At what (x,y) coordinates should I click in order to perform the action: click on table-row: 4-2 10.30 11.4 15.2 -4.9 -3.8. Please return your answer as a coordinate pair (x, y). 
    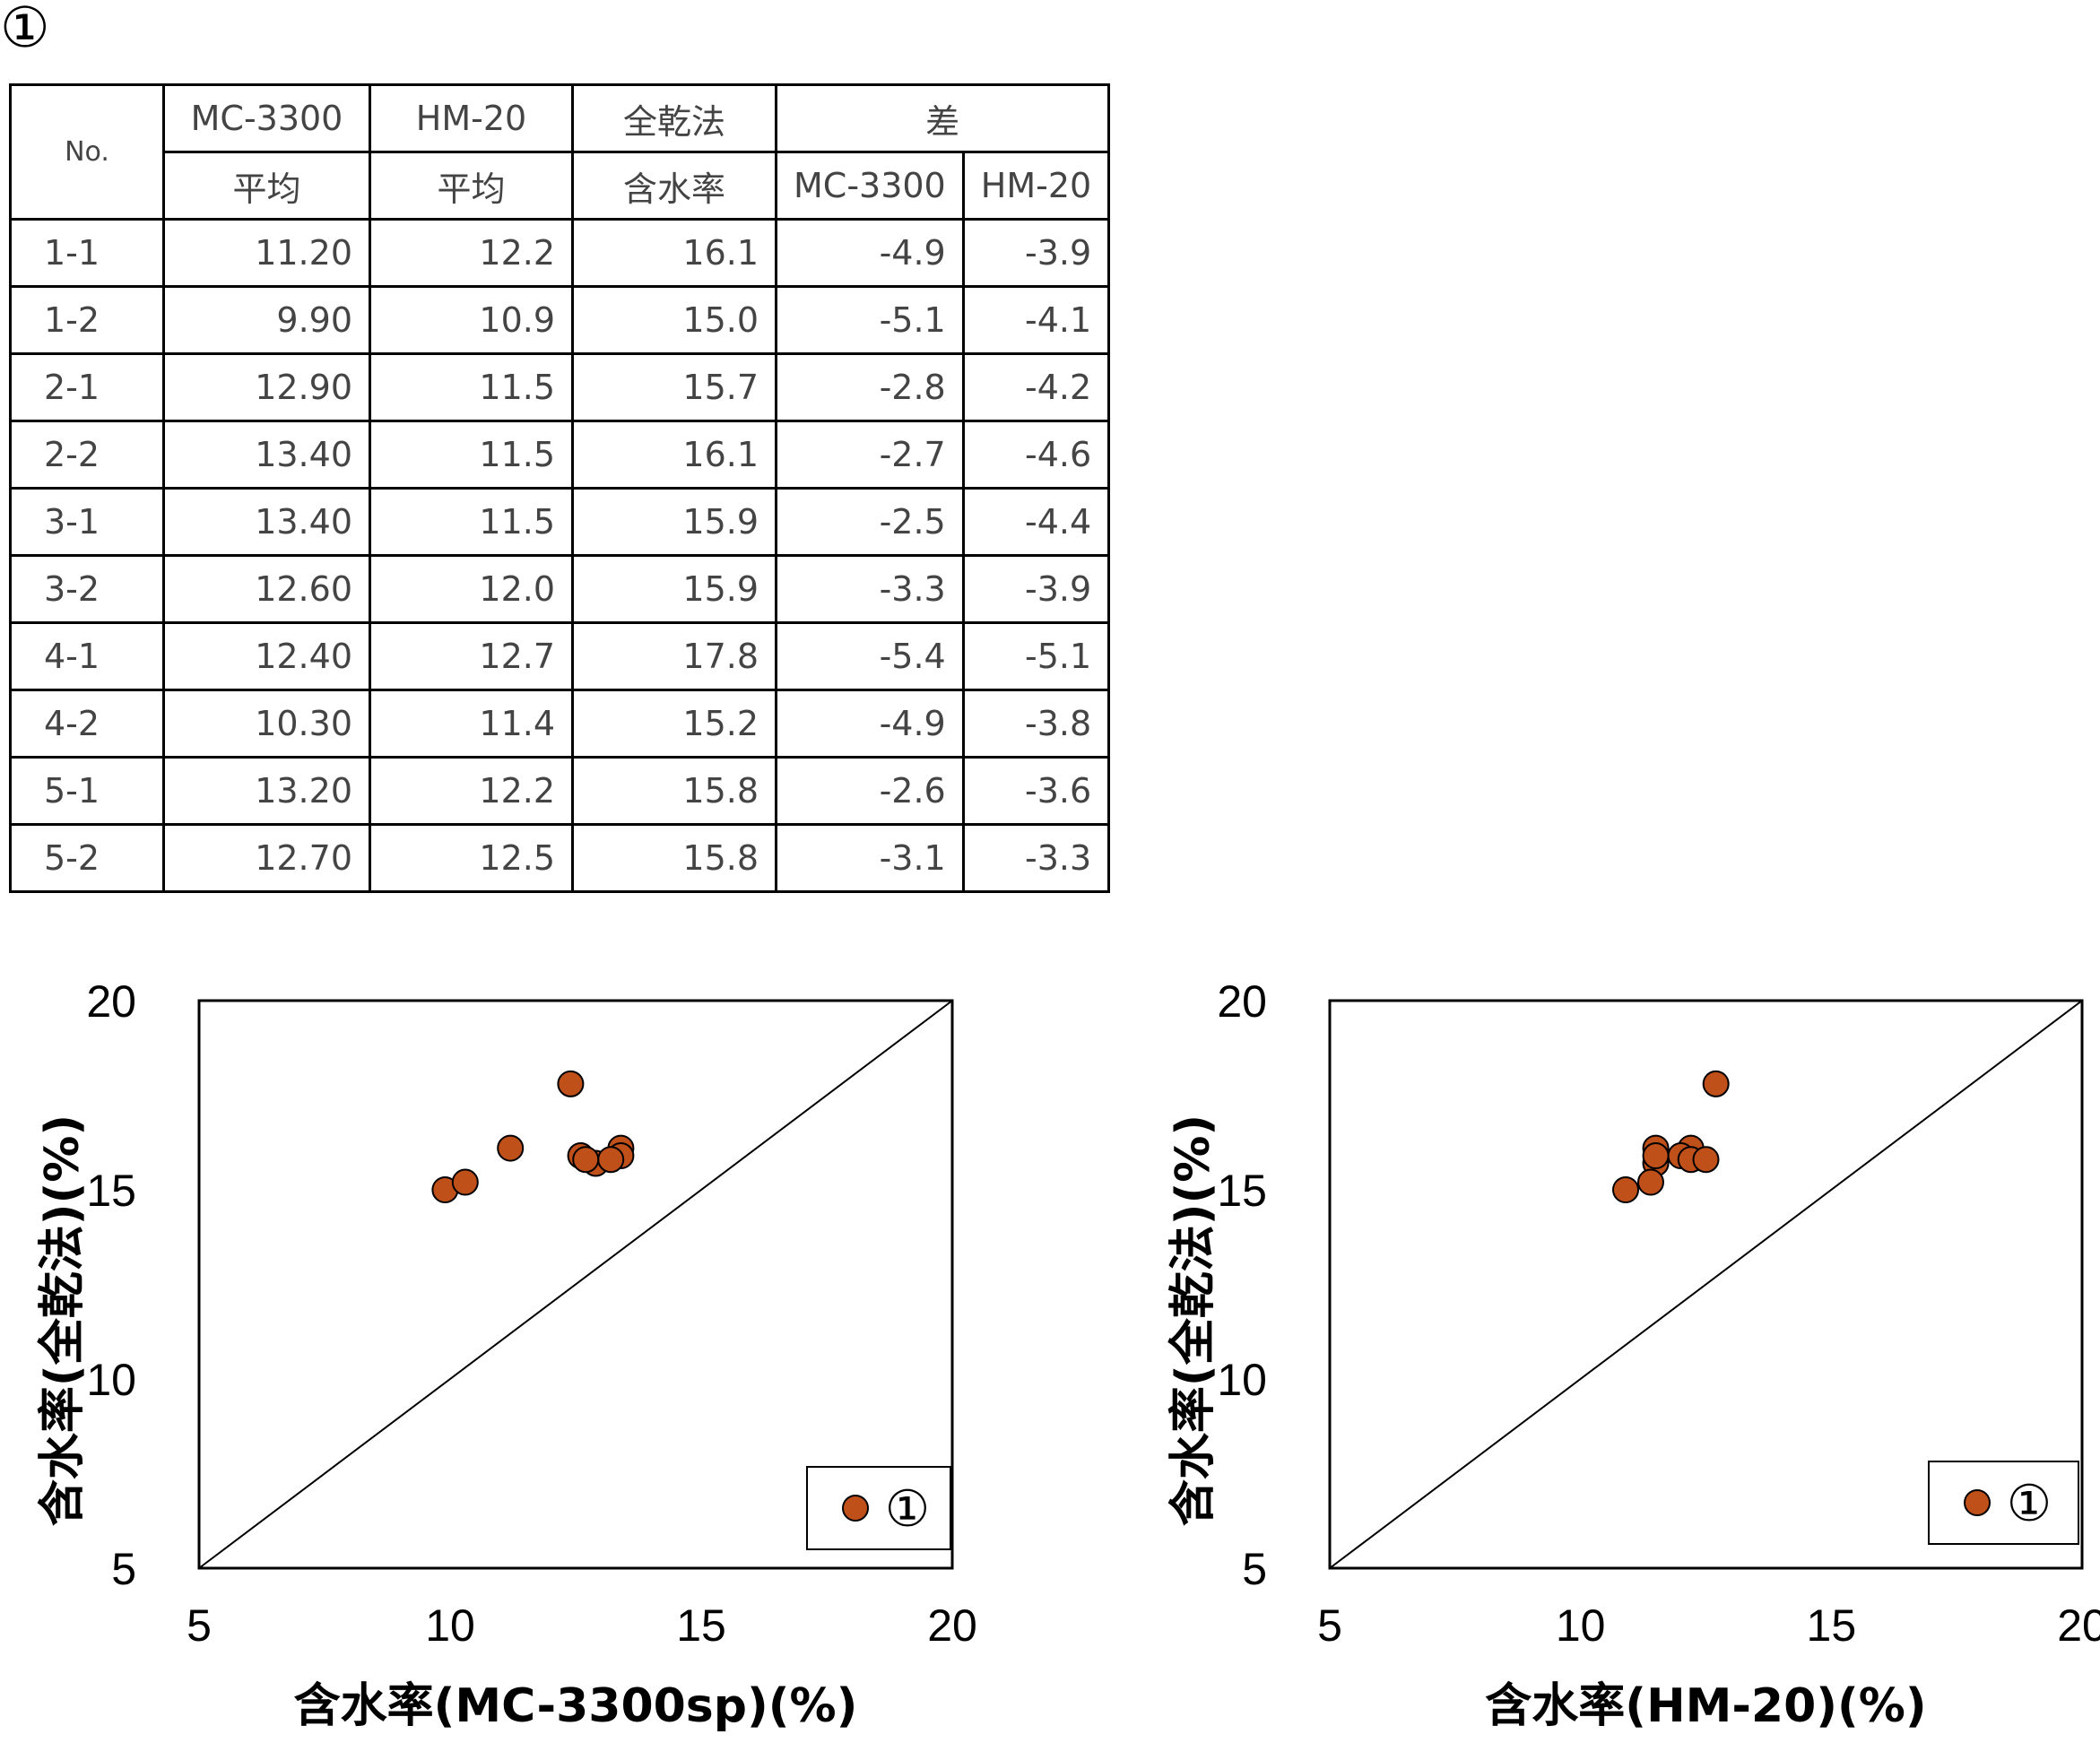
    Looking at the image, I should click on (560, 724).